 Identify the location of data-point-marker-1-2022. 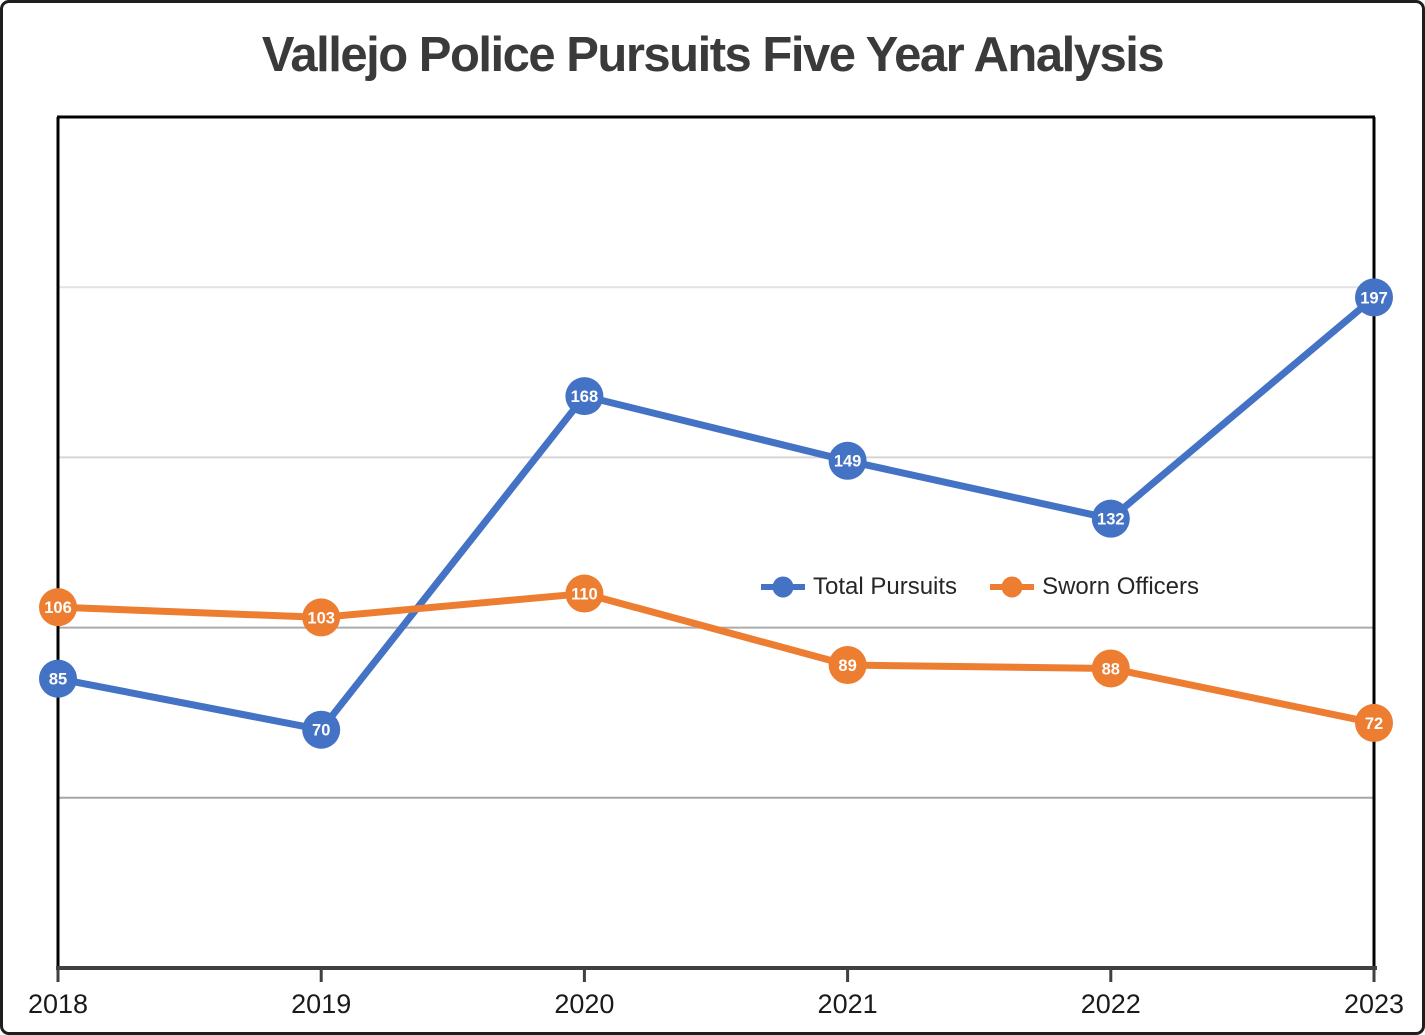
(1110, 668).